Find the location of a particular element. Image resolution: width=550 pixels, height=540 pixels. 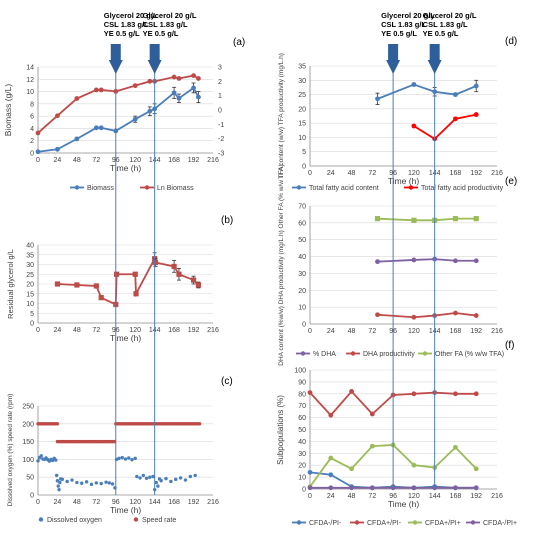

y-tick-label-e: 60 is located at coordinates (302, 223).